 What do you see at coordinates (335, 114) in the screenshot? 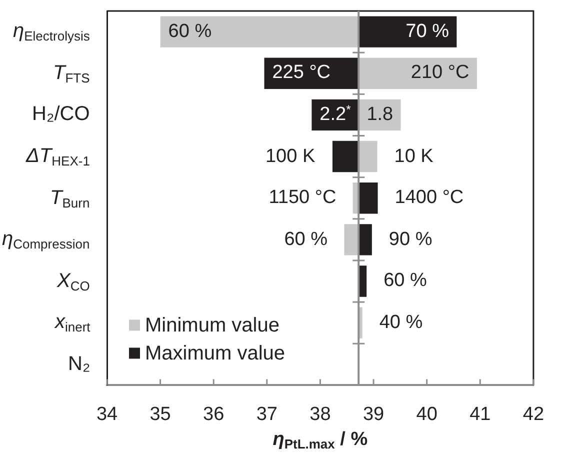
I see `annotation: 2.2$^{*}$` at bounding box center [335, 114].